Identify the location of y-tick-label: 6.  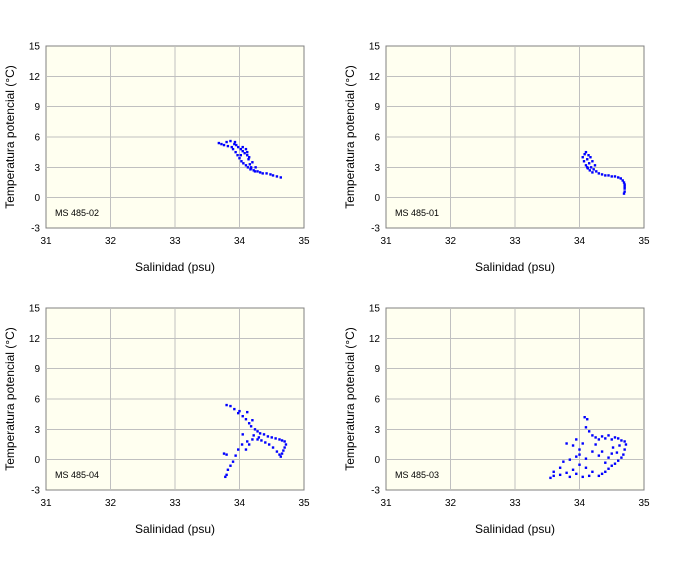
(377, 138).